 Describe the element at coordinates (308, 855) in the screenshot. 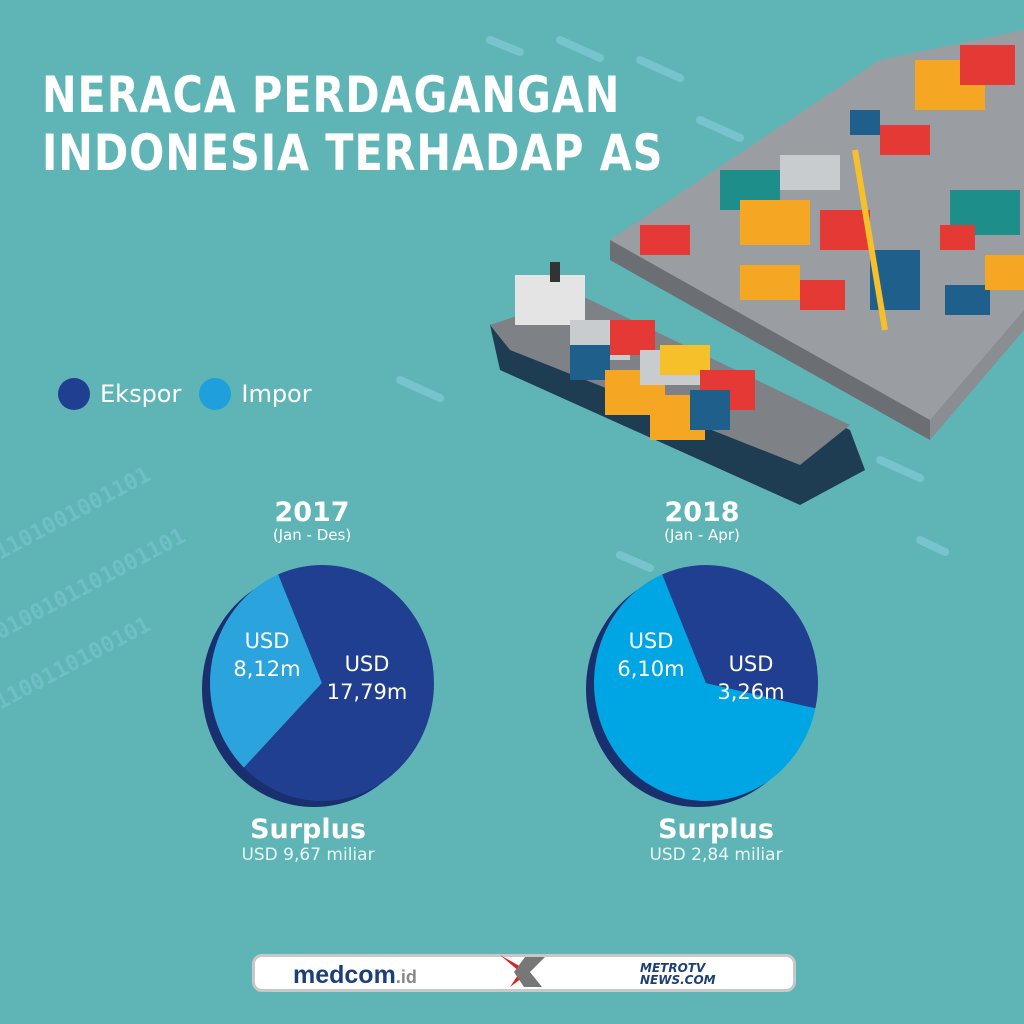

I see `surplus-value: USD 9,67 miliar` at that location.